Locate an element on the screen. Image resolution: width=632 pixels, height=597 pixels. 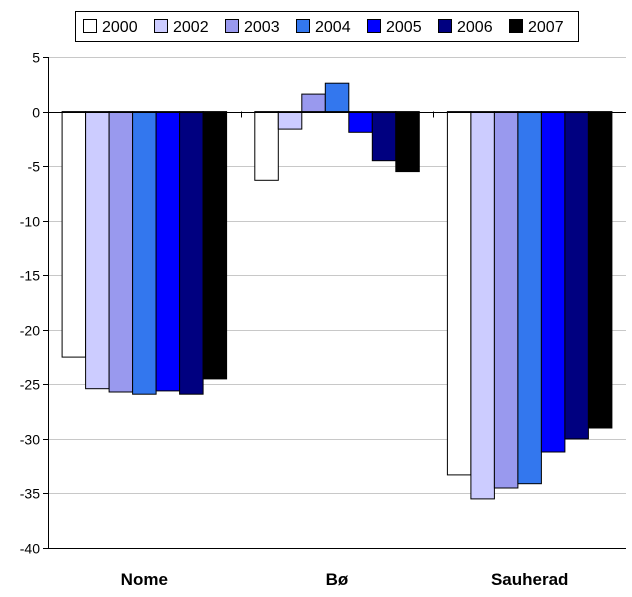
bar-2005-Sauherad is located at coordinates (553, 282).